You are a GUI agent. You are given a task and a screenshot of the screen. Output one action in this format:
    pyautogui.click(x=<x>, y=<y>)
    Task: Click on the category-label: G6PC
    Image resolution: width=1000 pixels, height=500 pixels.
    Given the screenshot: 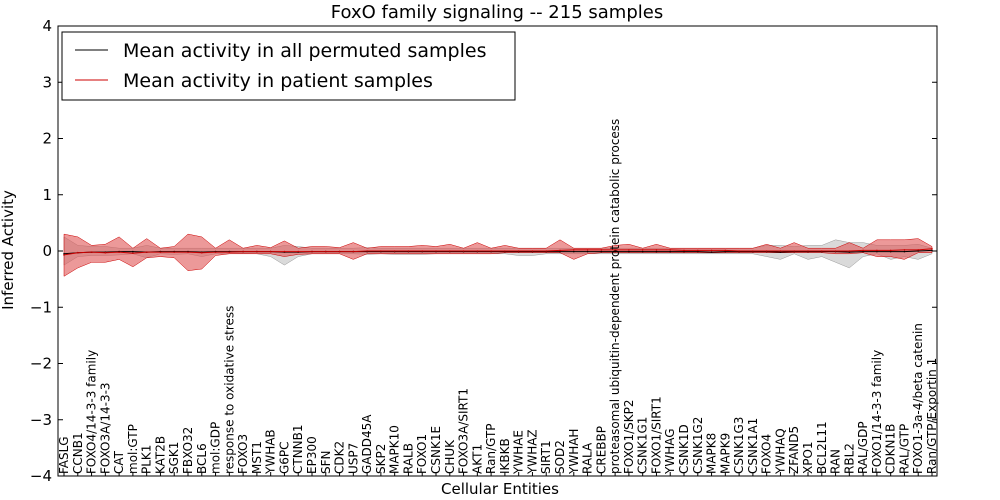 What is the action you would take?
    pyautogui.click(x=284, y=457)
    